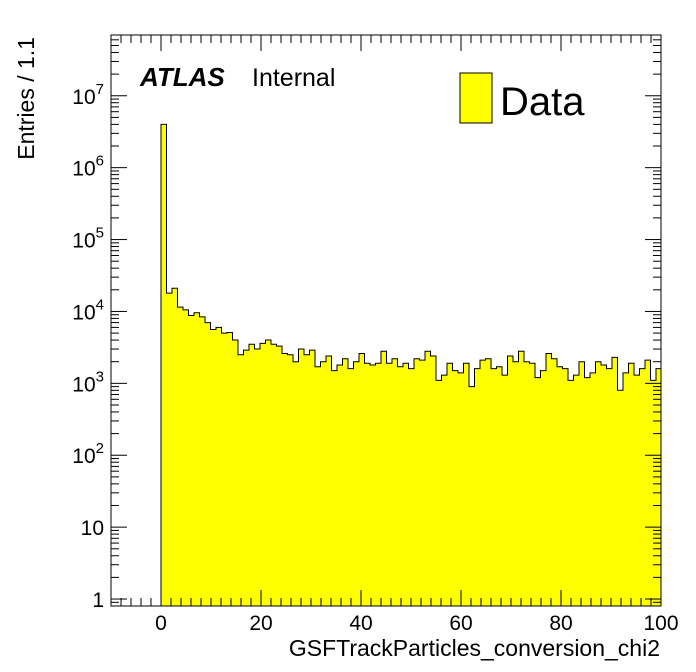 Image resolution: width=696 pixels, height=672 pixels. Describe the element at coordinates (88, 382) in the screenshot. I see `y-tick-label: 10³` at that location.